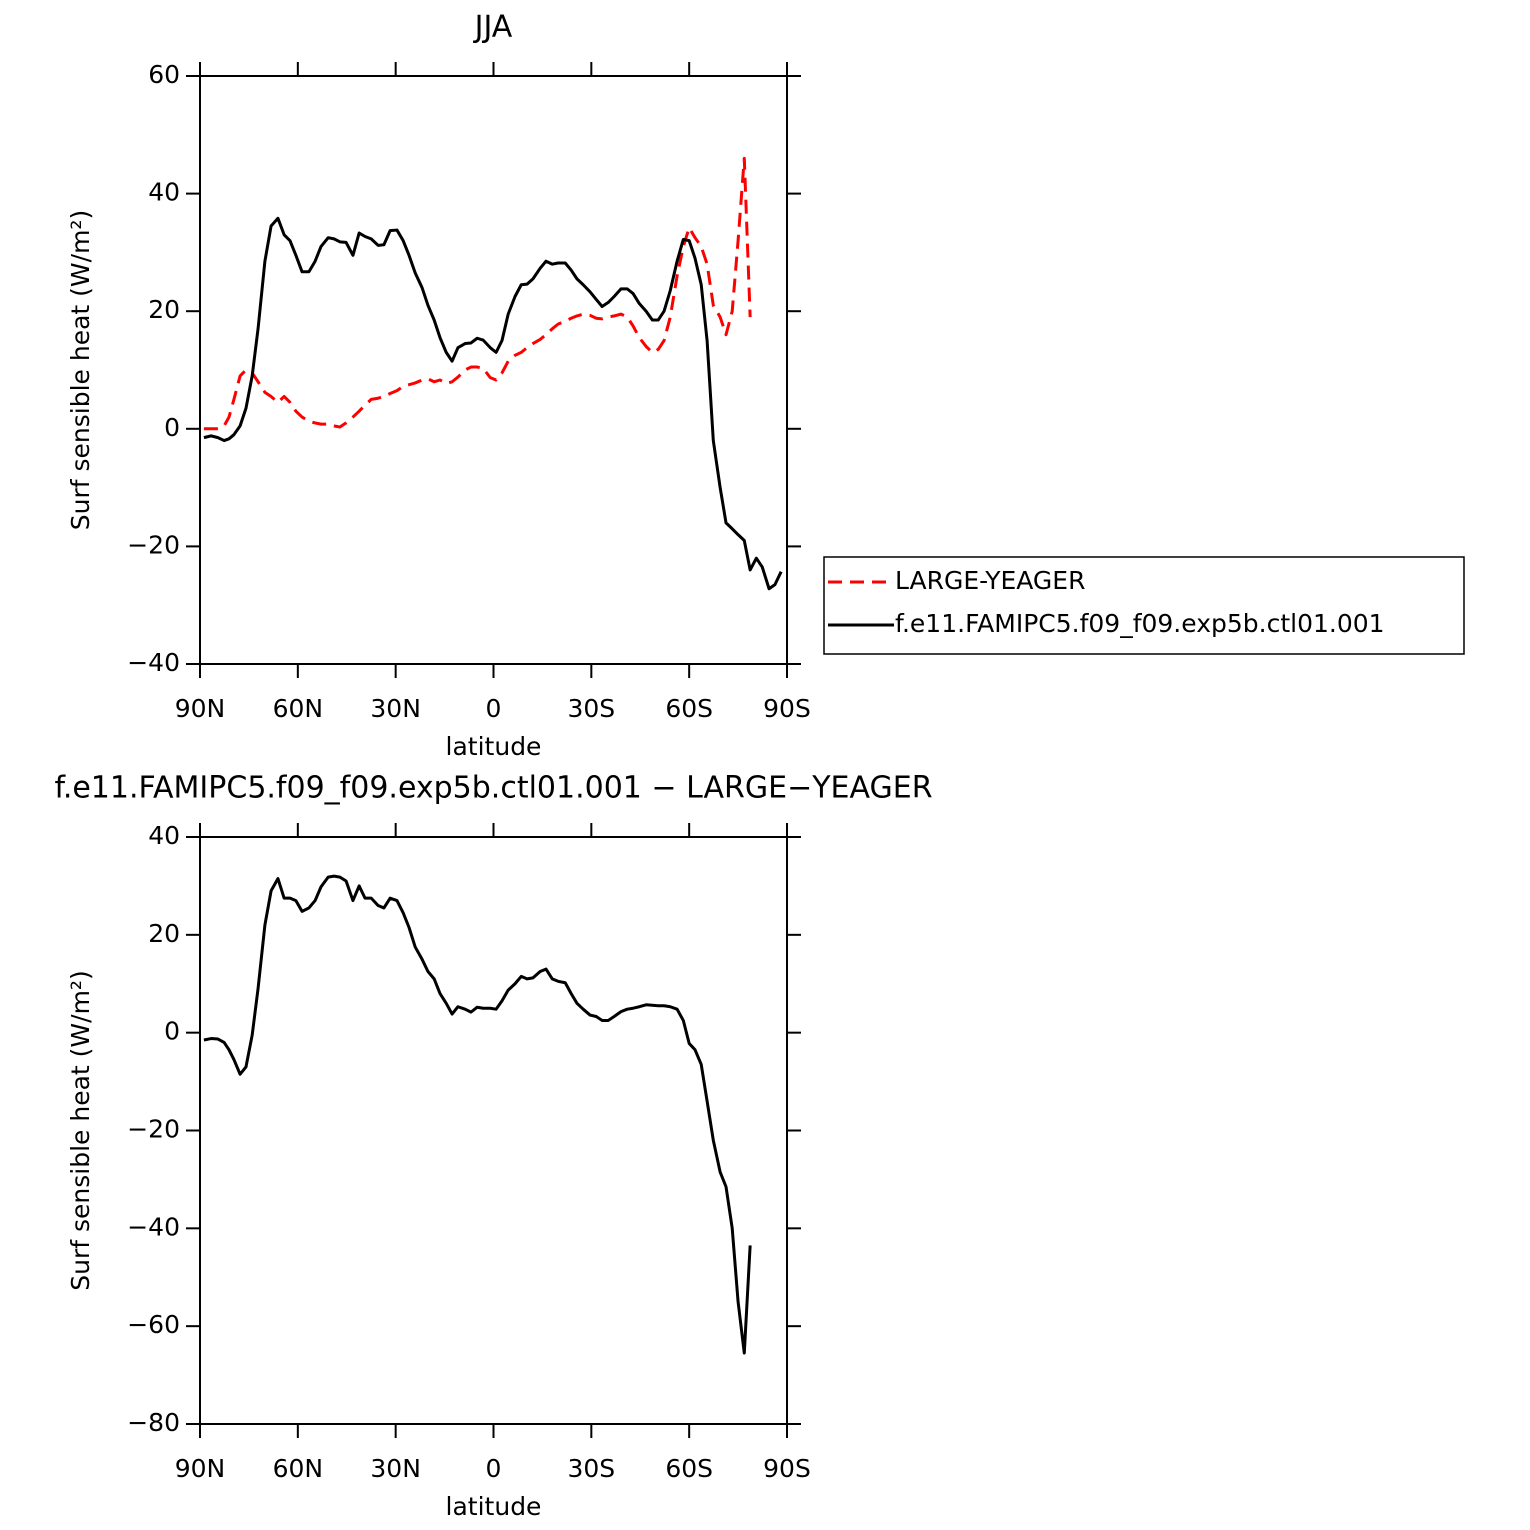 The width and height of the screenshot is (1530, 1530). What do you see at coordinates (990, 580) in the screenshot?
I see `legend-label: LARGE-YEAGER` at bounding box center [990, 580].